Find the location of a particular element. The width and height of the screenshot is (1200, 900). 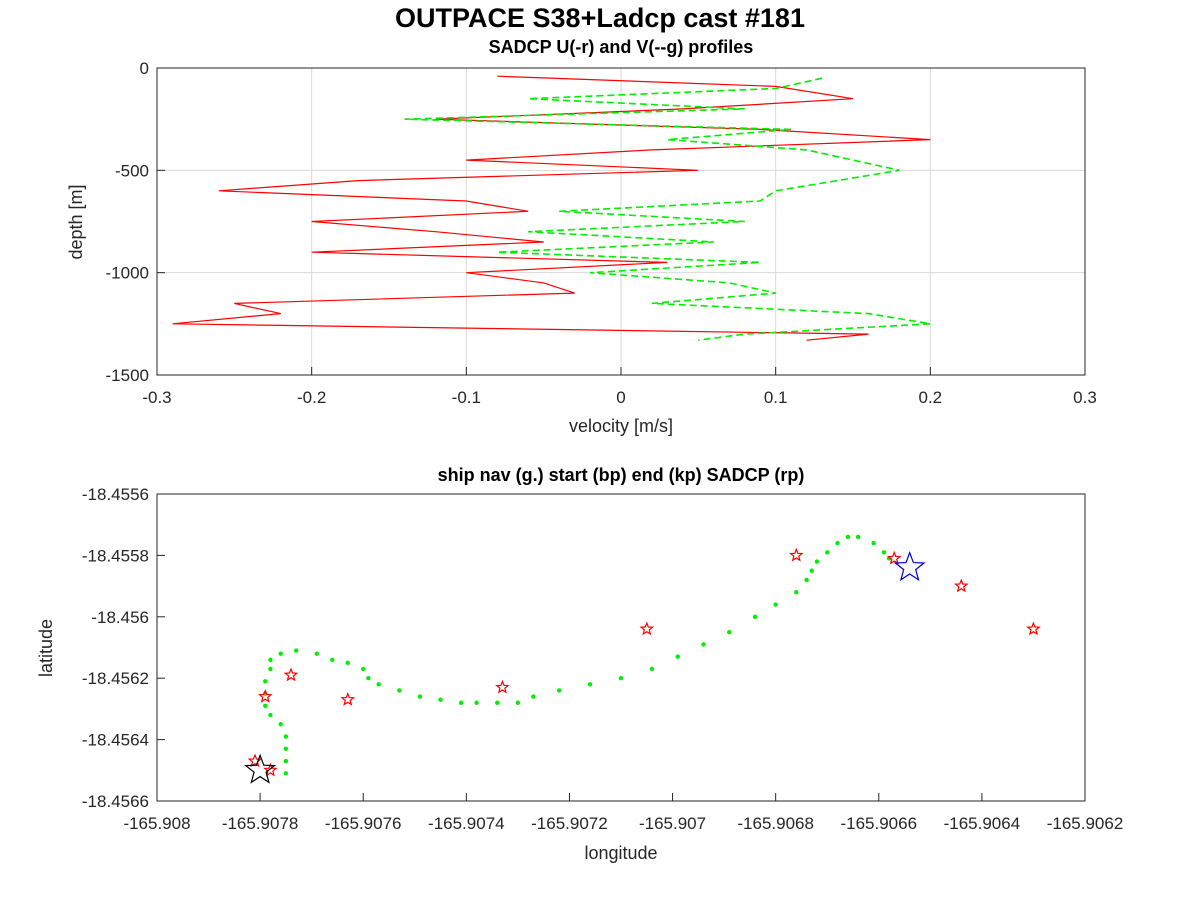

profile-xtick-label: -0.1 is located at coordinates (466, 397).